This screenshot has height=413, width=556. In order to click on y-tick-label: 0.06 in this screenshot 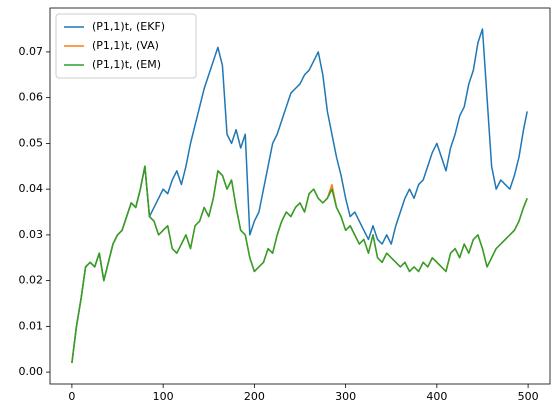, I will do `click(31, 97)`.